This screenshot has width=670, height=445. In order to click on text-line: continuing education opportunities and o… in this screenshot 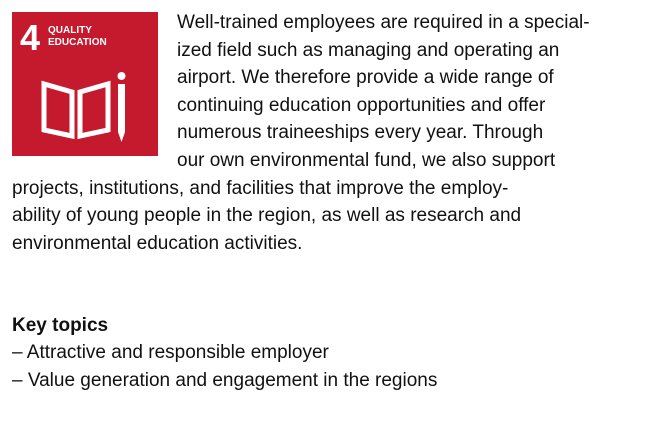, I will do `click(361, 105)`.